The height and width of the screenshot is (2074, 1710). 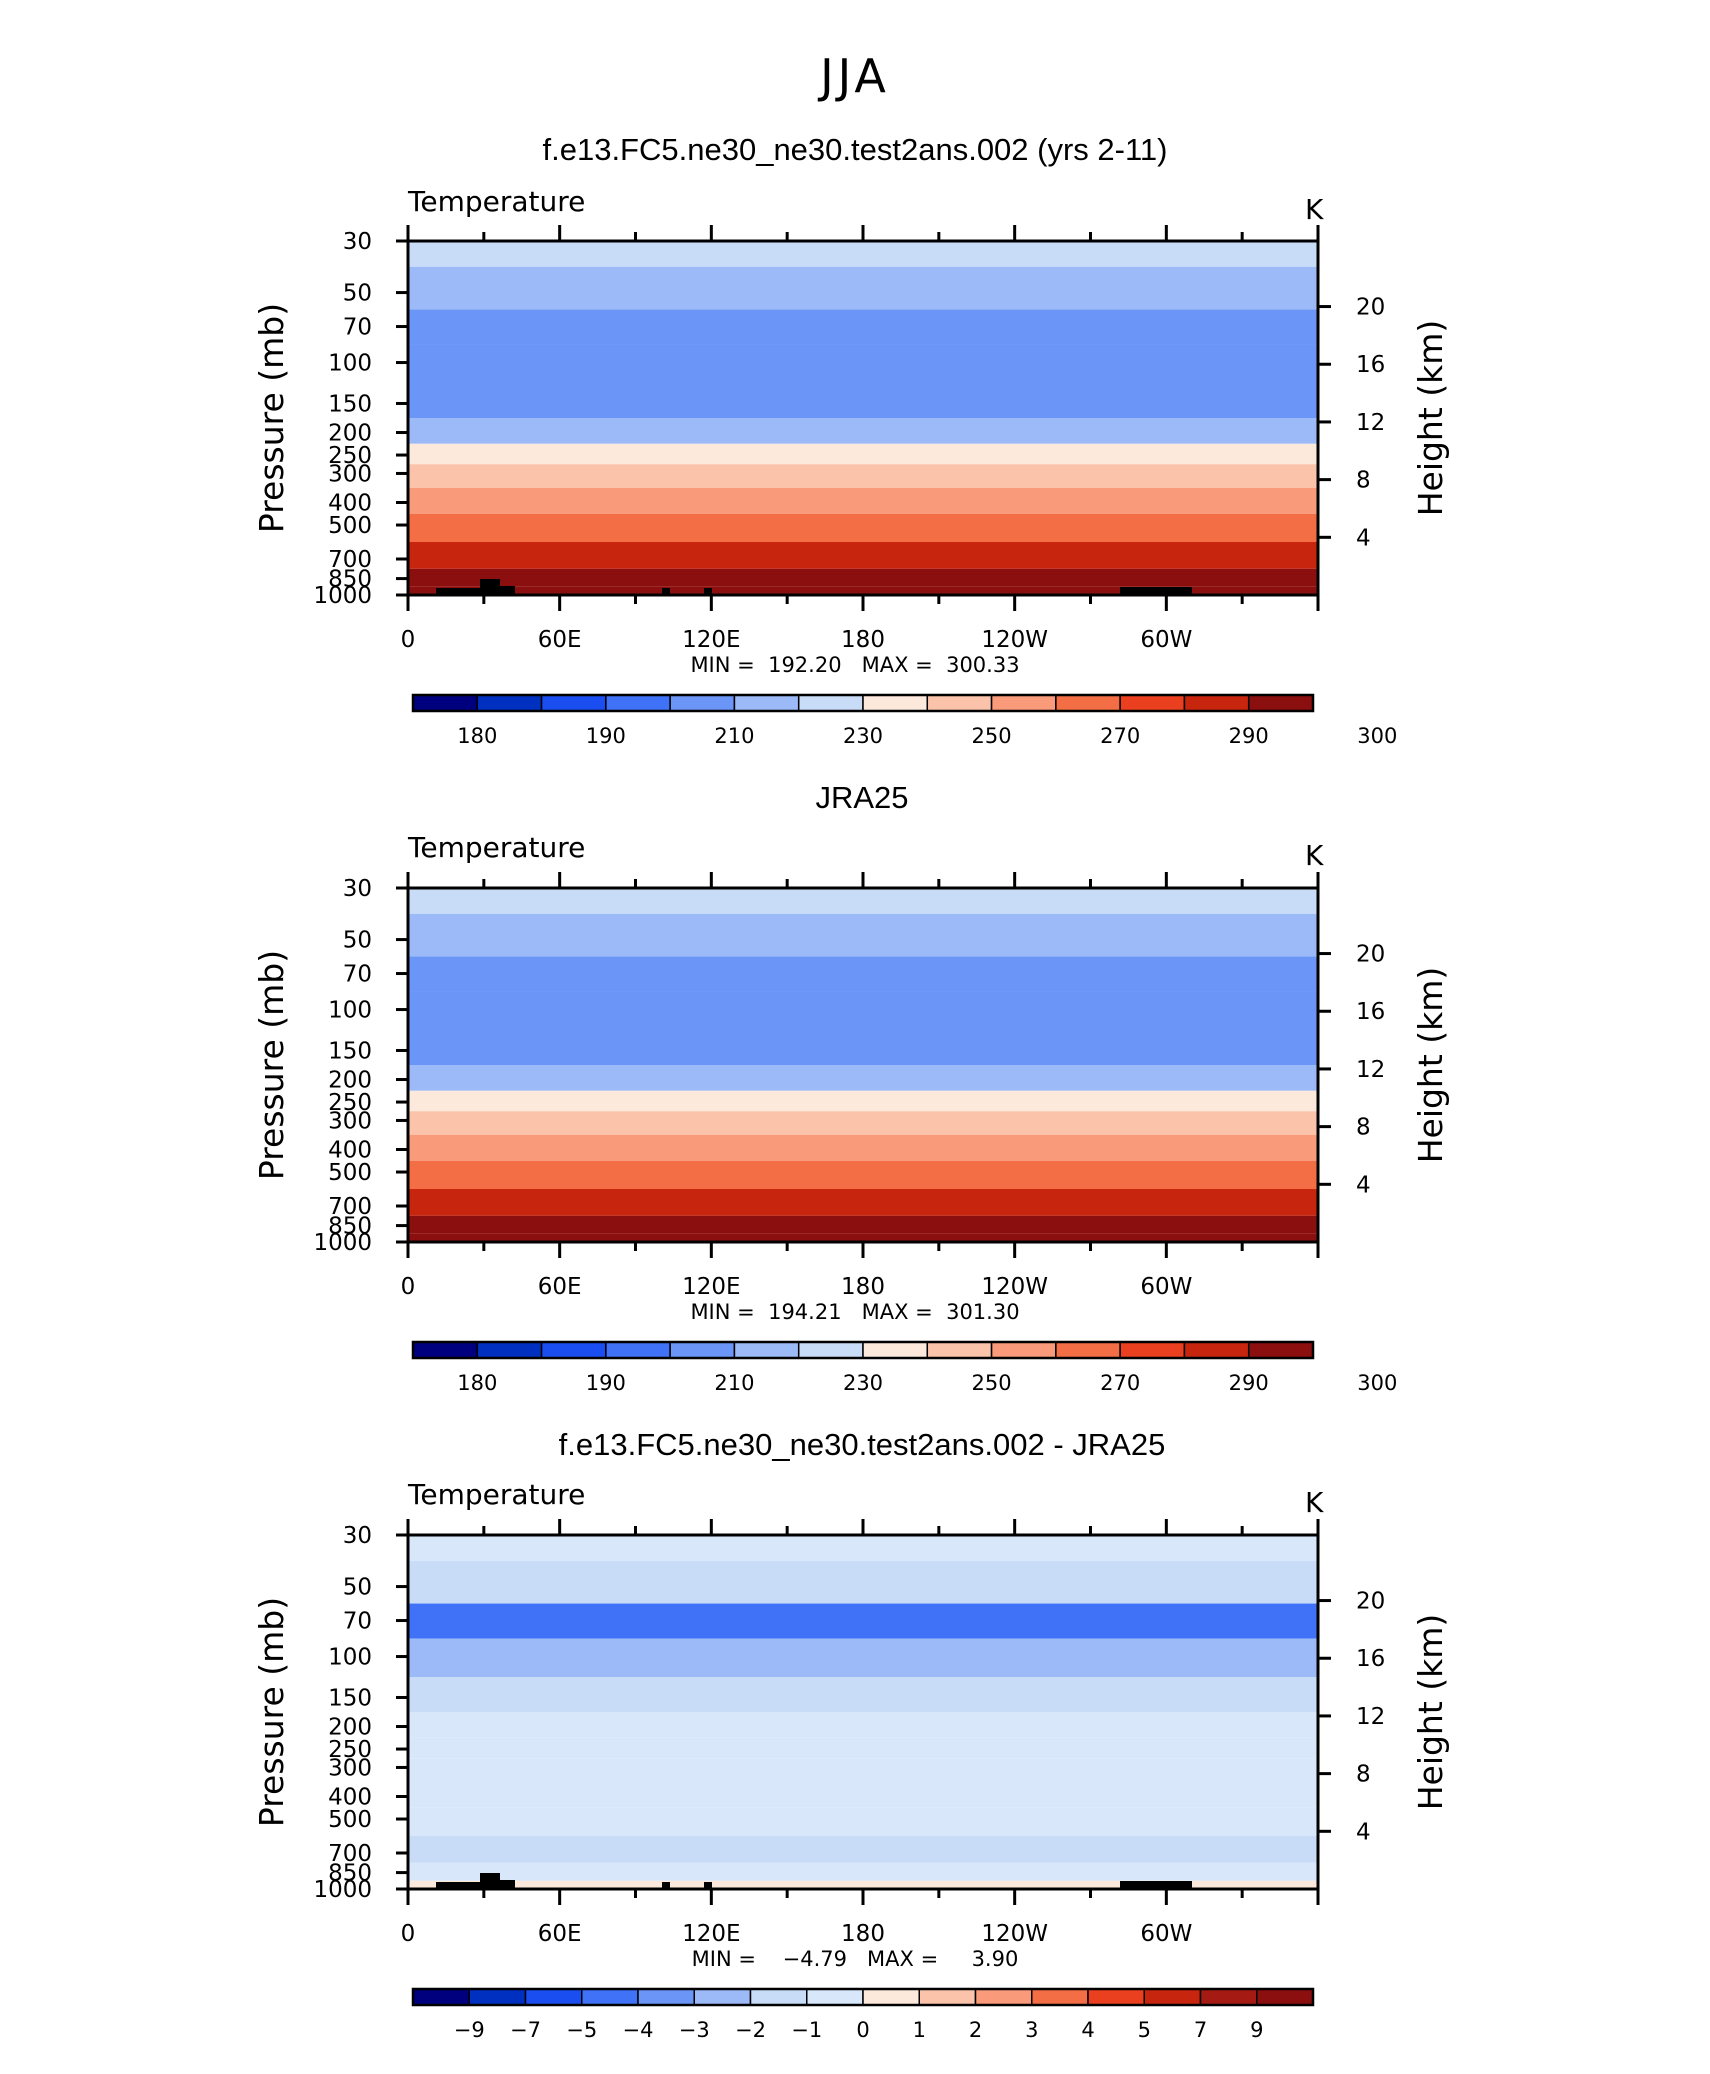 I want to click on colorbar-label: 4, so click(x=1087, y=2030).